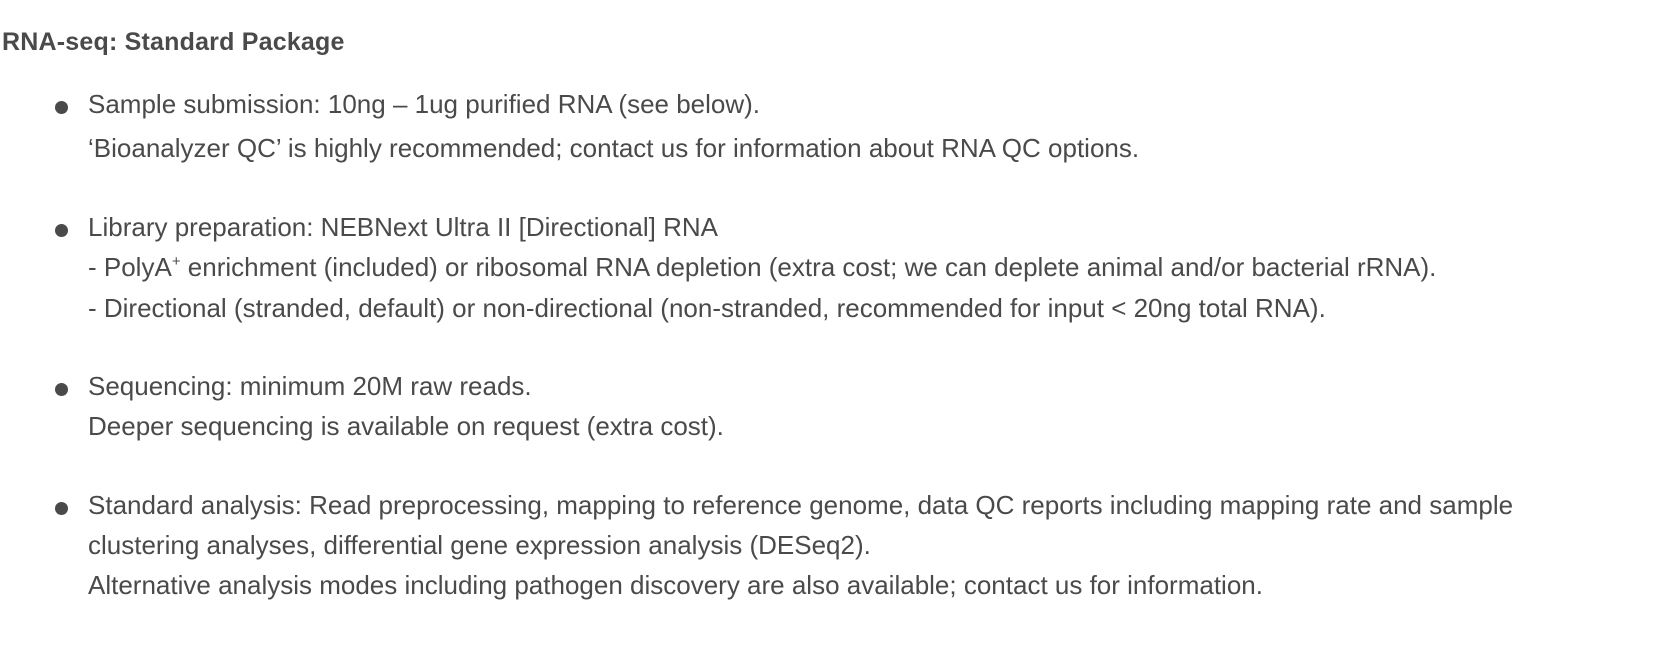  I want to click on item-text-line: Sequencing: minimum 20M raw reads., so click(310, 386).